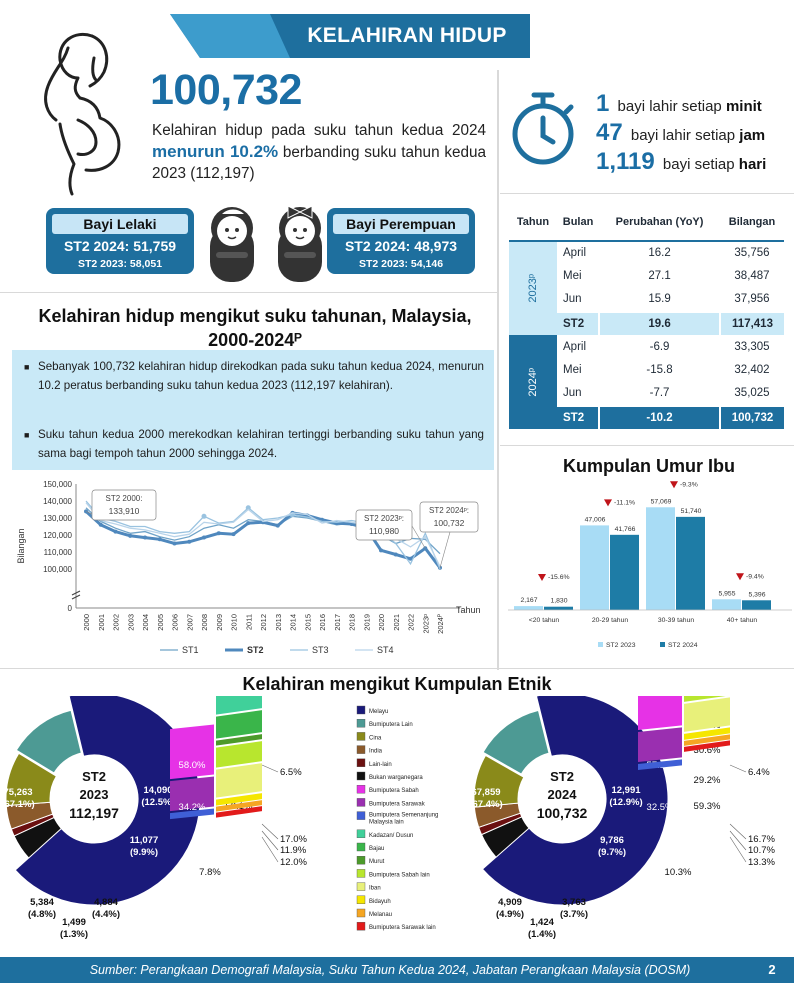 The image size is (794, 983). Describe the element at coordinates (219, 622) in the screenshot. I see `x-tick-label: 2009` at that location.